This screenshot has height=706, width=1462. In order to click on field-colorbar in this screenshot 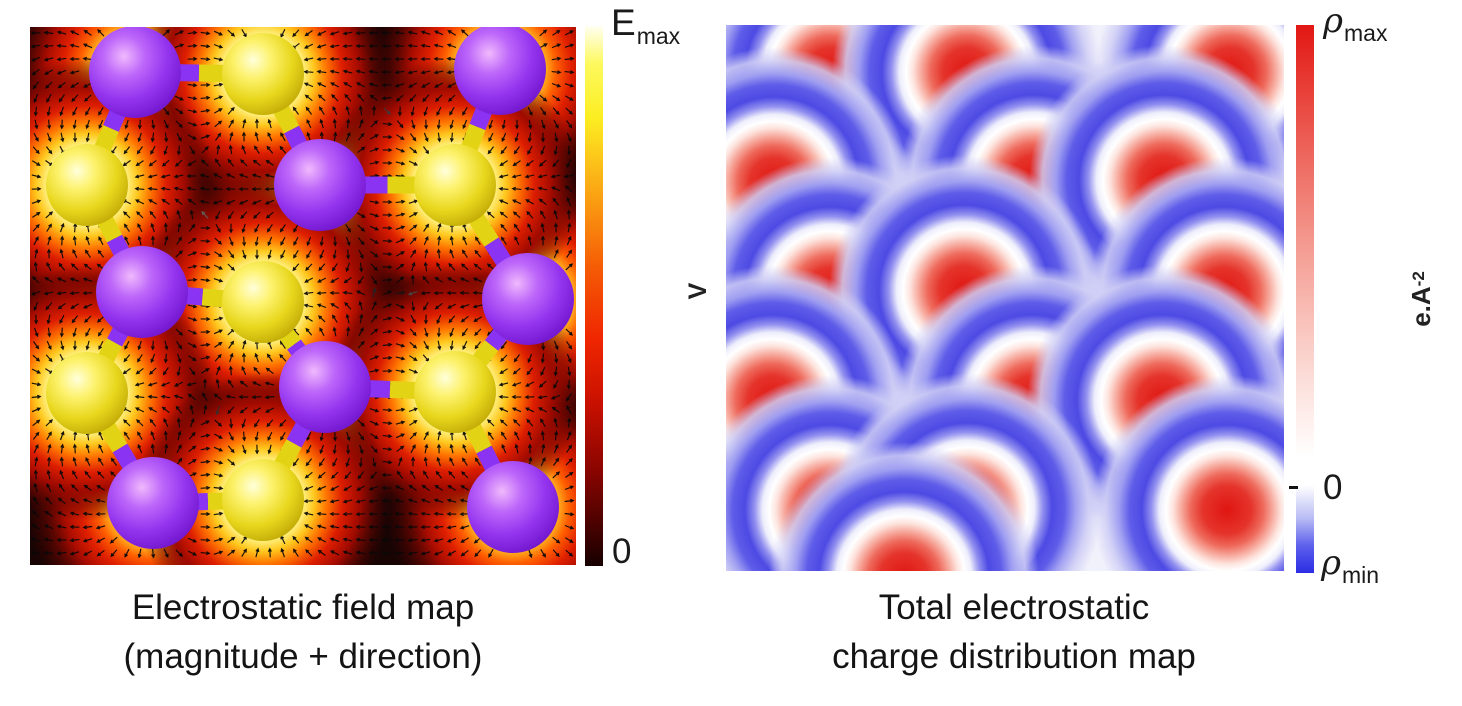, I will do `click(594, 296)`.